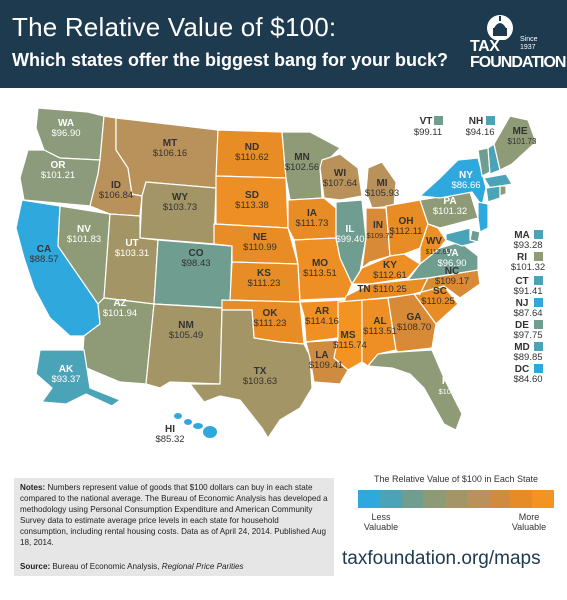  Describe the element at coordinates (441, 558) in the screenshot. I see `website-link: taxfoundation.org/maps` at that location.